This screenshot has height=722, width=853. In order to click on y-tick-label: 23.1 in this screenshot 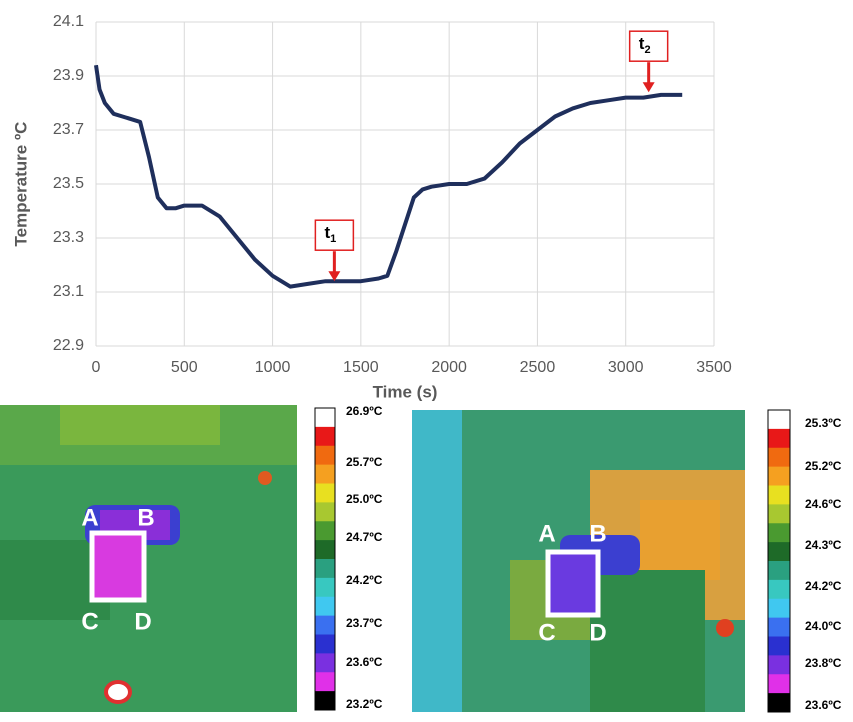, I will do `click(68, 291)`.